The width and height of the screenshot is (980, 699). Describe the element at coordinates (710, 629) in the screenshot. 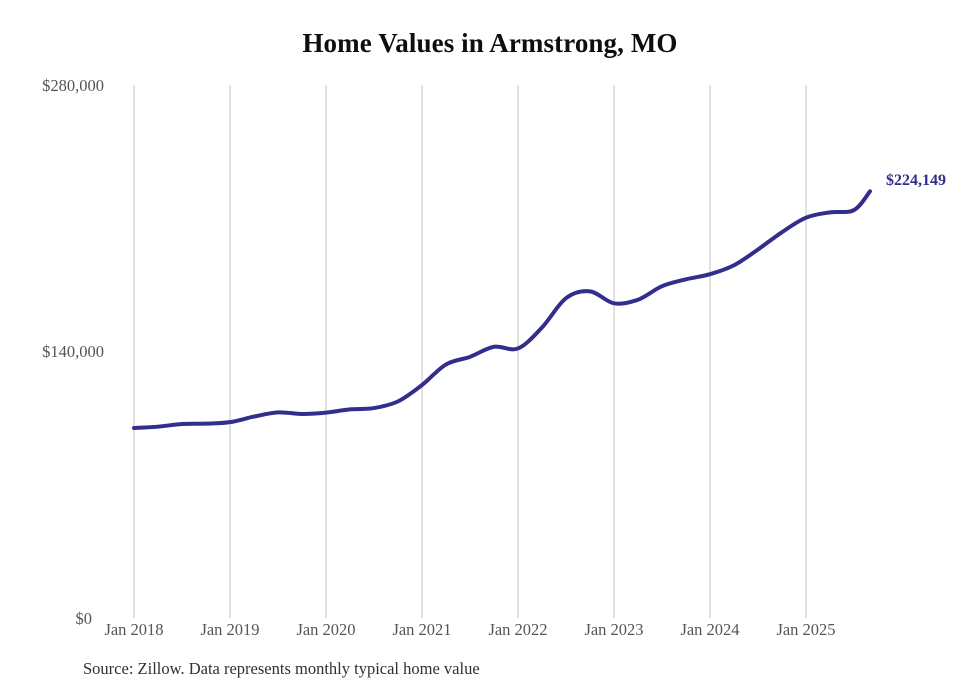

I see `x-axis-tick-label: Jan 2024` at that location.